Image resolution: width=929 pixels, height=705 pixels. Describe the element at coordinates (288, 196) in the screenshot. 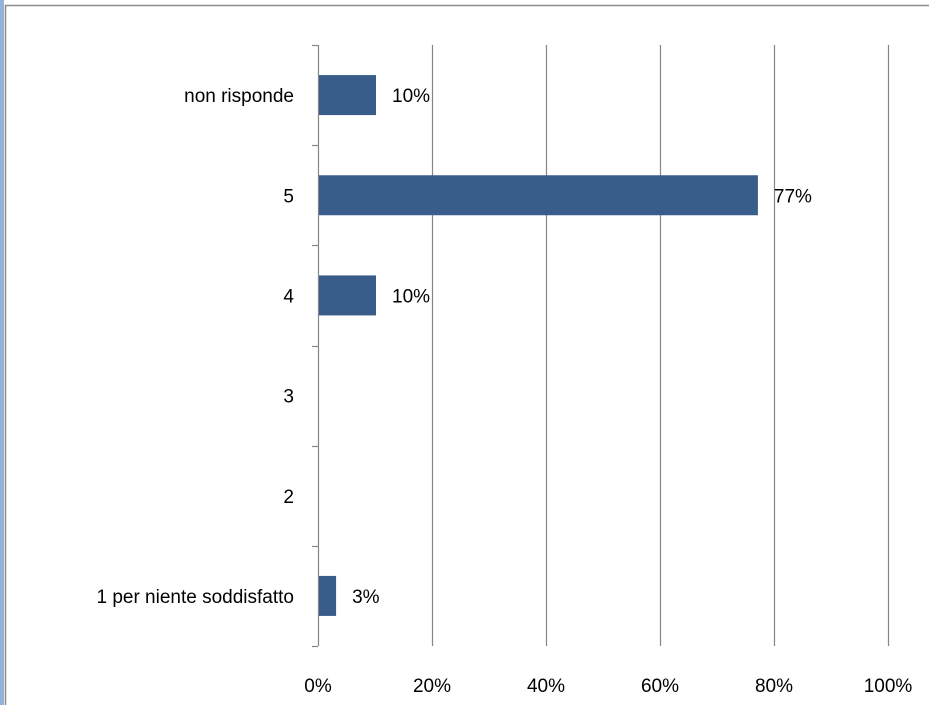

I see `category-label: 5` at that location.